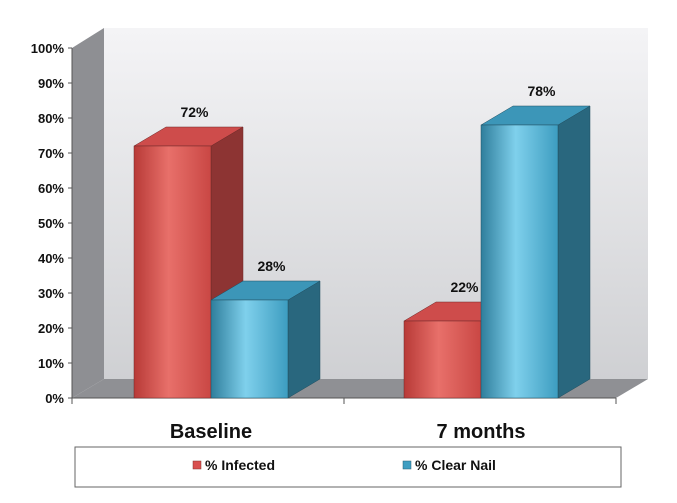 The height and width of the screenshot is (503, 677). What do you see at coordinates (88, 213) in the screenshot?
I see `left-wall` at bounding box center [88, 213].